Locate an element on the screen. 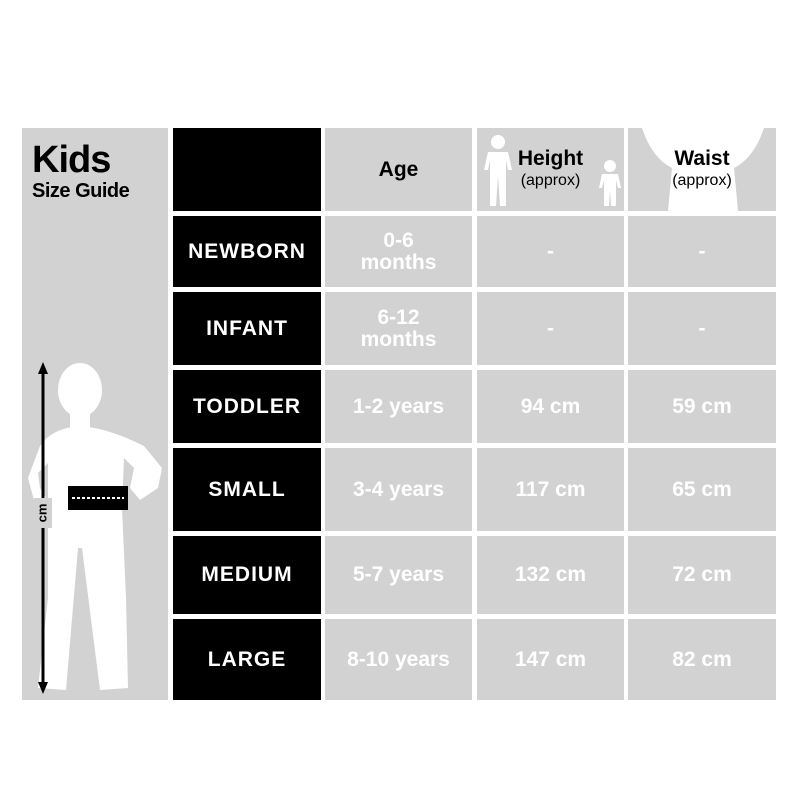 The width and height of the screenshot is (800, 800). age-cell: 6-12 months is located at coordinates (398, 328).